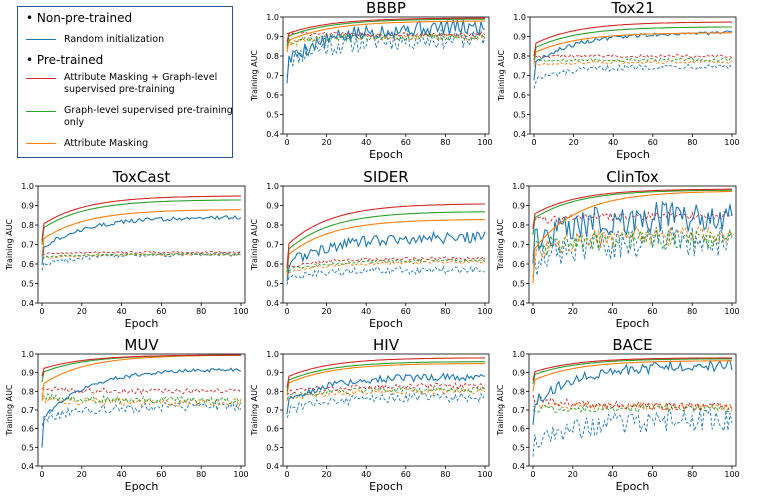  I want to click on plot-frame, so click(141, 244).